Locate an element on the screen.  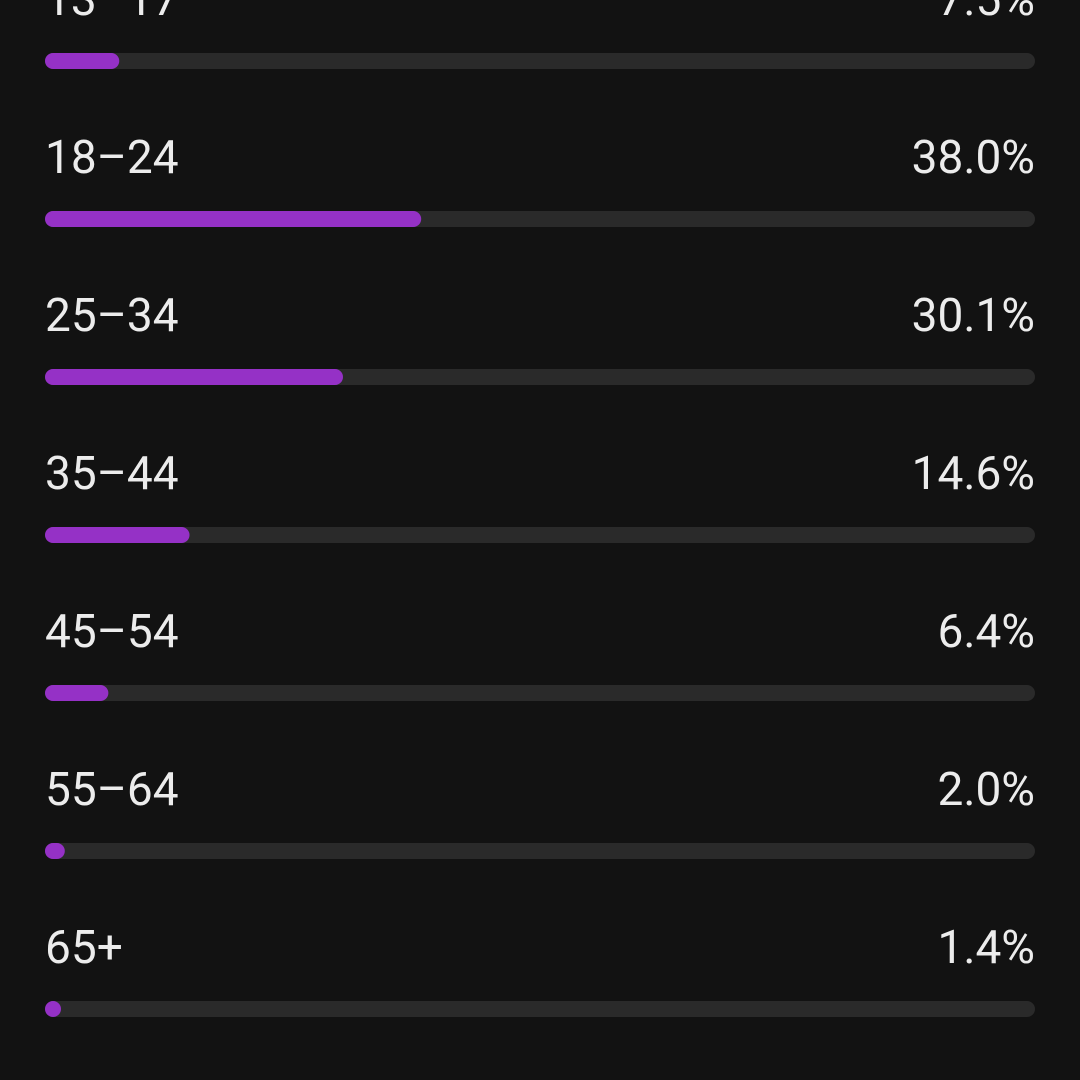
value-label: 30.1% is located at coordinates (973, 316).